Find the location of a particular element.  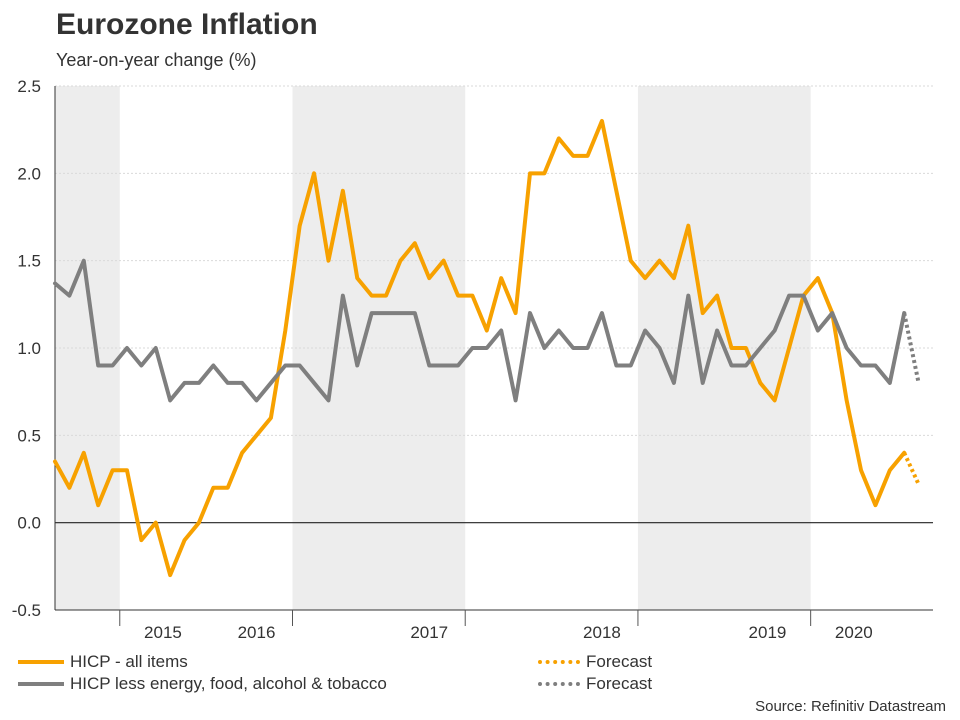

y-tick-label: 2.5 is located at coordinates (29, 86).